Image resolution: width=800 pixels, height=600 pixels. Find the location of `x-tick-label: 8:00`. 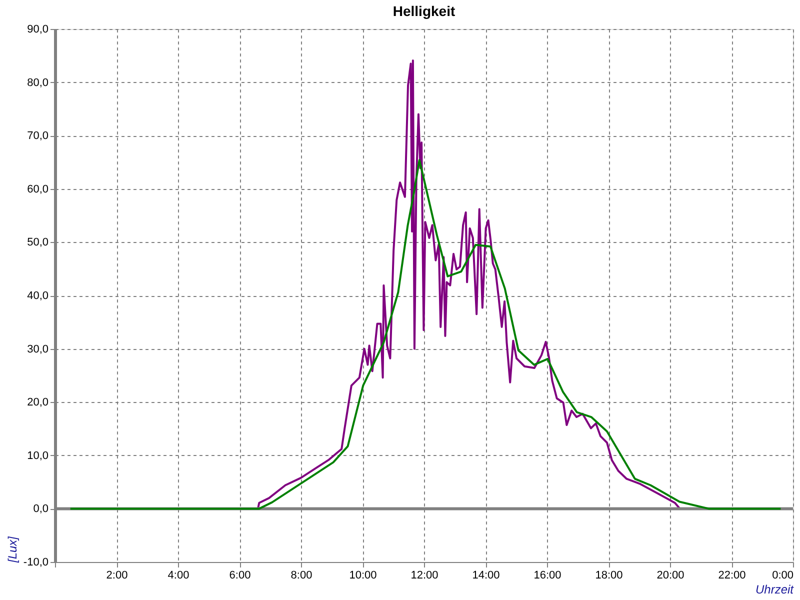

x-tick-label: 8:00 is located at coordinates (301, 576).